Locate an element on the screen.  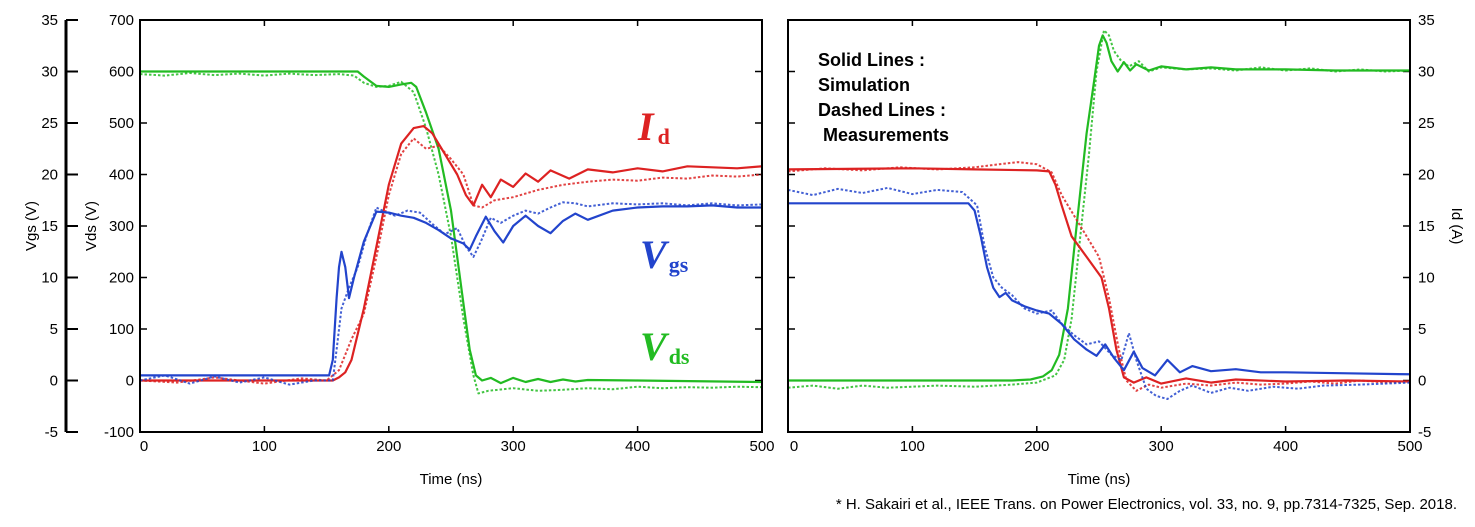
id-tick-label: 15 is located at coordinates (1426, 226).